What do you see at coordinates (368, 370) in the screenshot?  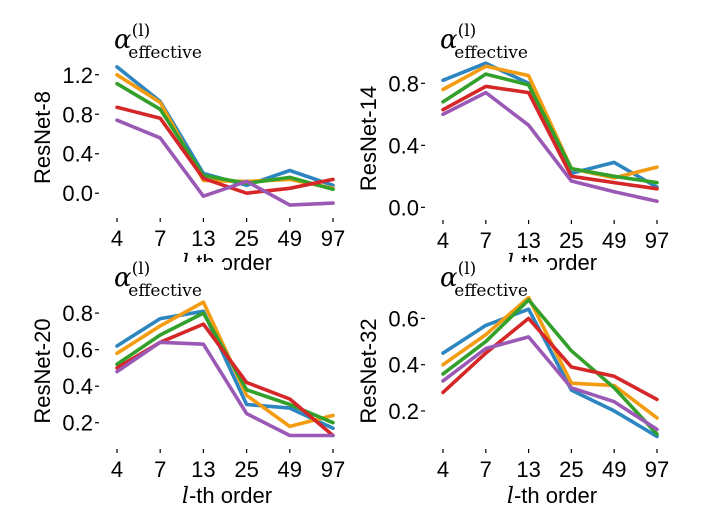 I see `y-axis-label: ResNet-32` at bounding box center [368, 370].